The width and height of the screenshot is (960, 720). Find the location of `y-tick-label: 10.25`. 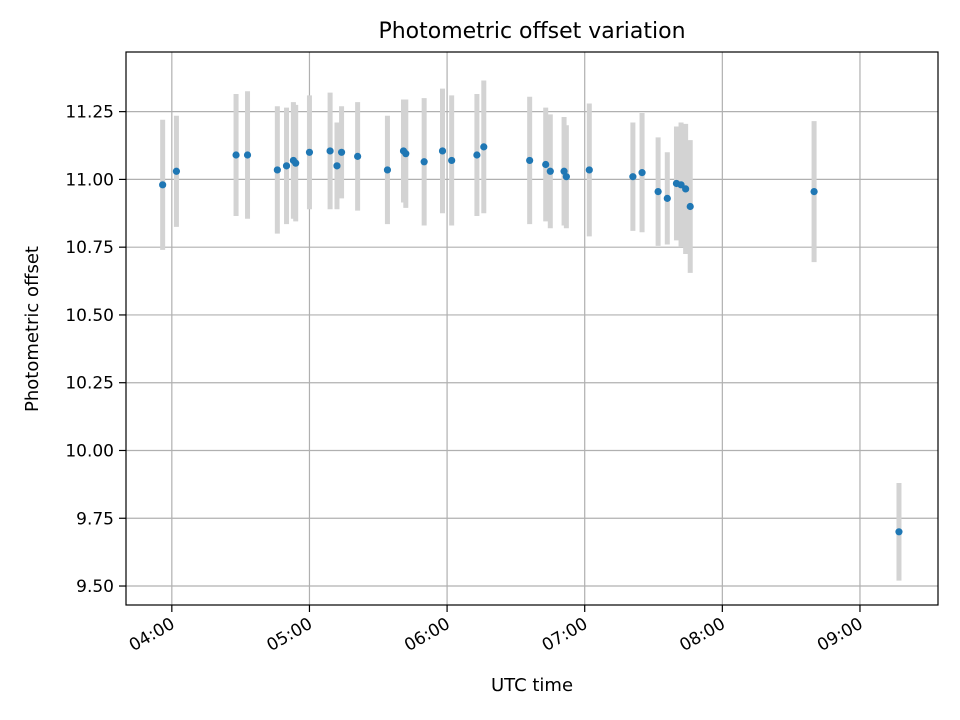

y-tick-label: 10.25 is located at coordinates (89, 384).